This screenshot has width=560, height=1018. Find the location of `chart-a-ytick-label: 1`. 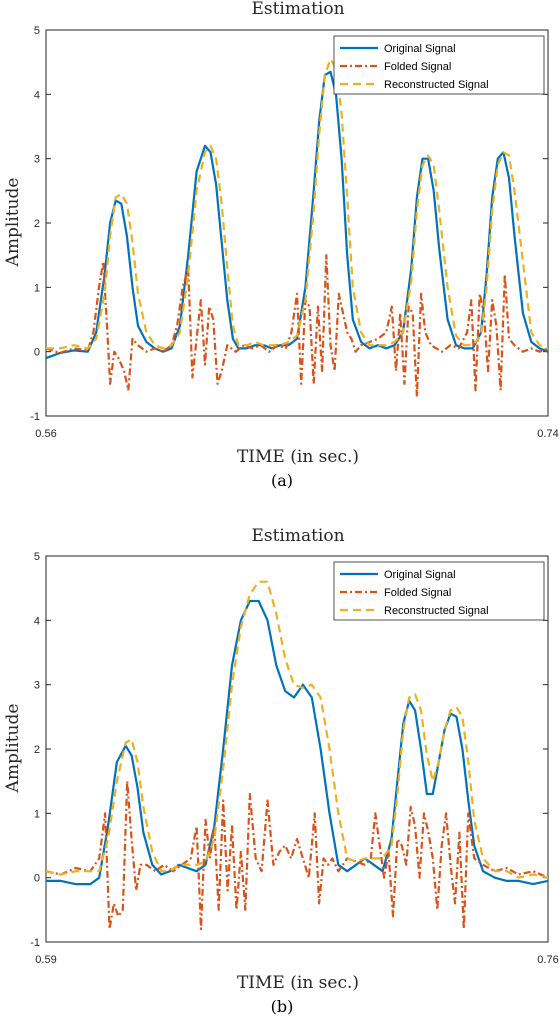

chart-a-ytick-label: 1 is located at coordinates (37, 288).